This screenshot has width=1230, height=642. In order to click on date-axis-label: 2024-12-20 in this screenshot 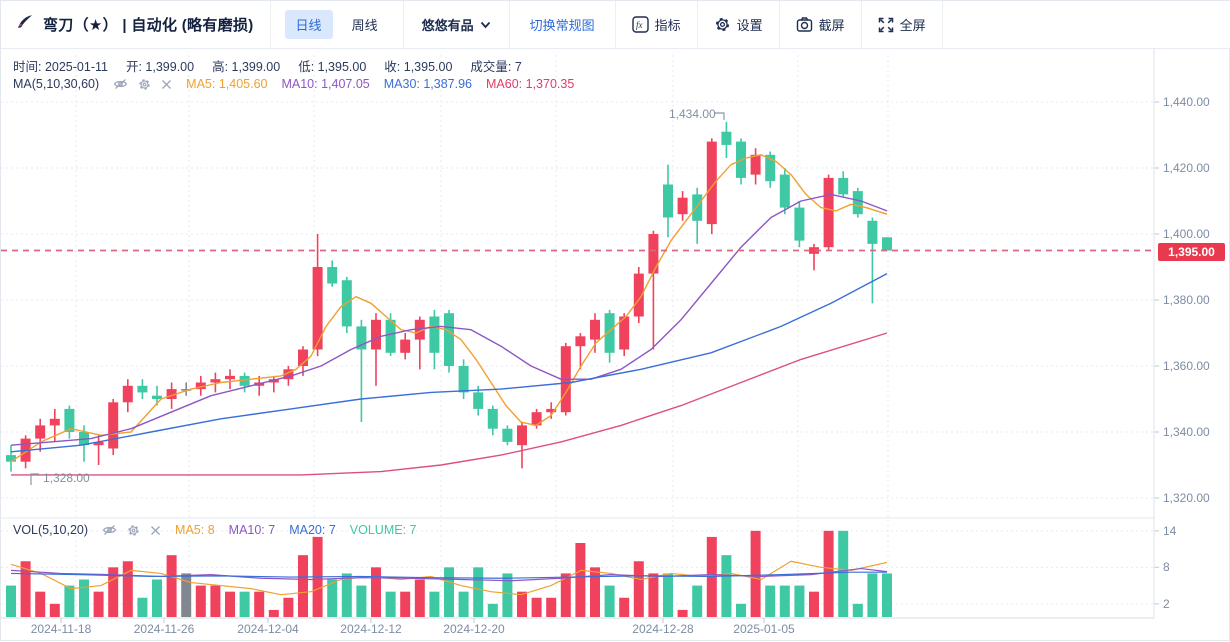, I will do `click(474, 629)`.